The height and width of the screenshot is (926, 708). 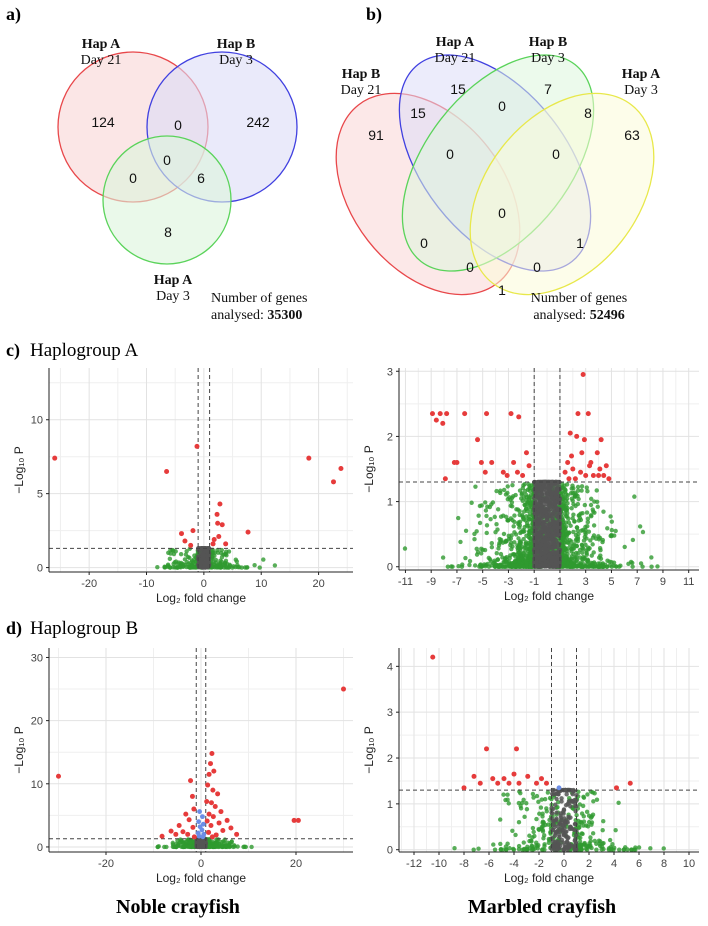 What do you see at coordinates (579, 298) in the screenshot?
I see `venn-b-footnote-line1: Number of genes` at bounding box center [579, 298].